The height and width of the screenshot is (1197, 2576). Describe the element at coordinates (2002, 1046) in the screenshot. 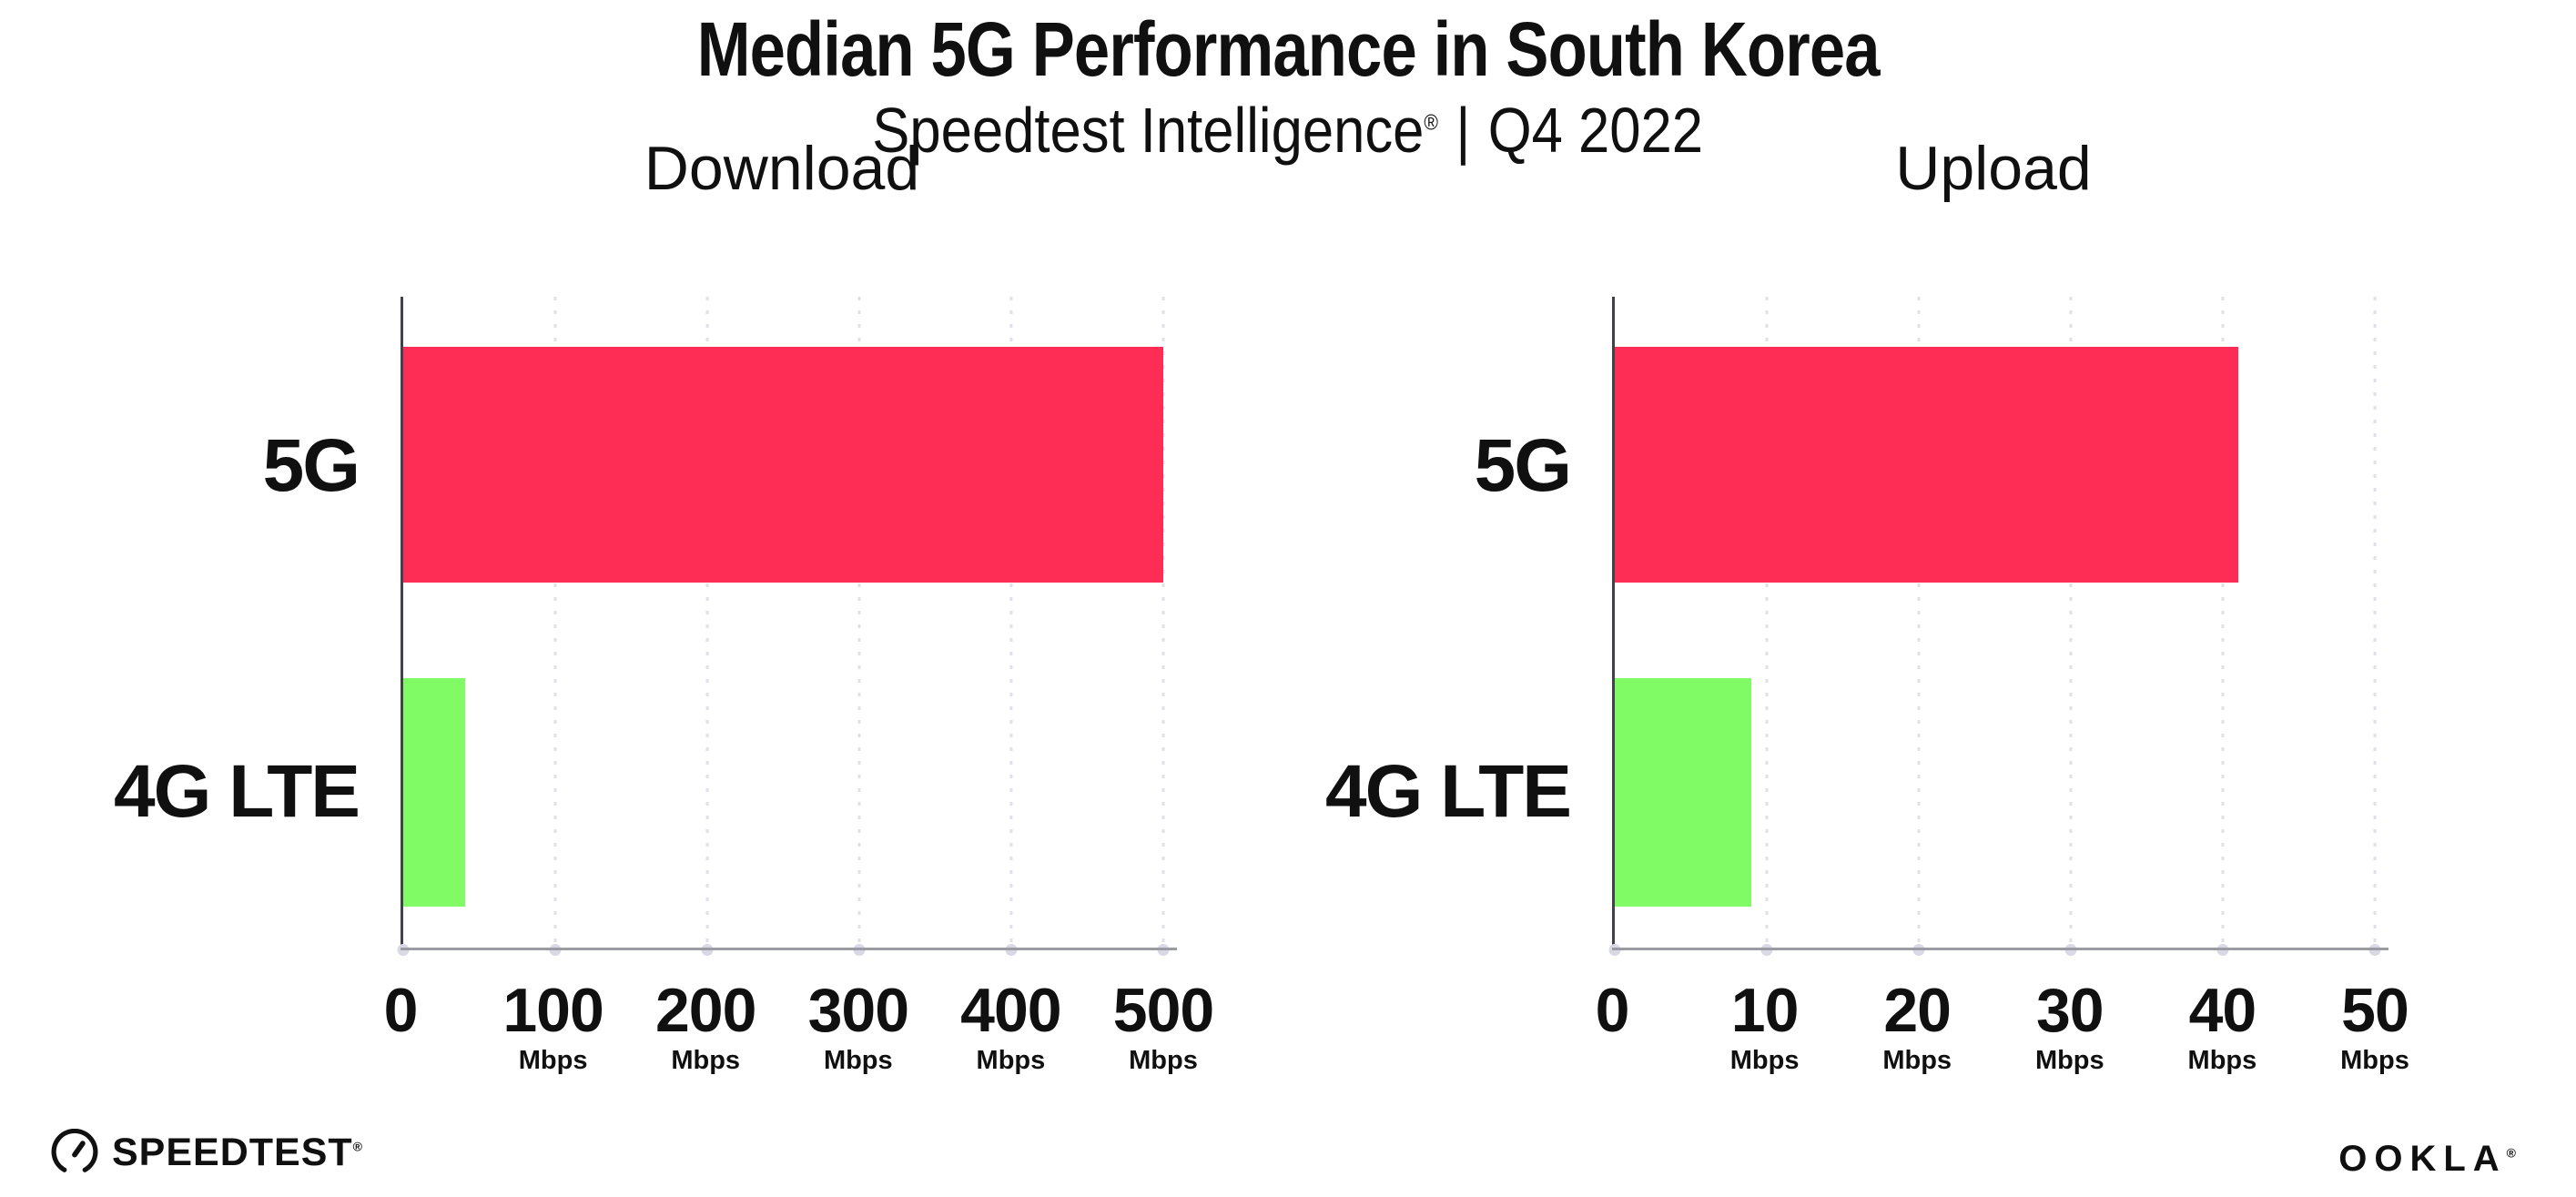

I see `upload-x-axis-ticks: 0 10 Mbps 20 Mbps 30 Mbps 40 Mbps 50 Mbps` at that location.